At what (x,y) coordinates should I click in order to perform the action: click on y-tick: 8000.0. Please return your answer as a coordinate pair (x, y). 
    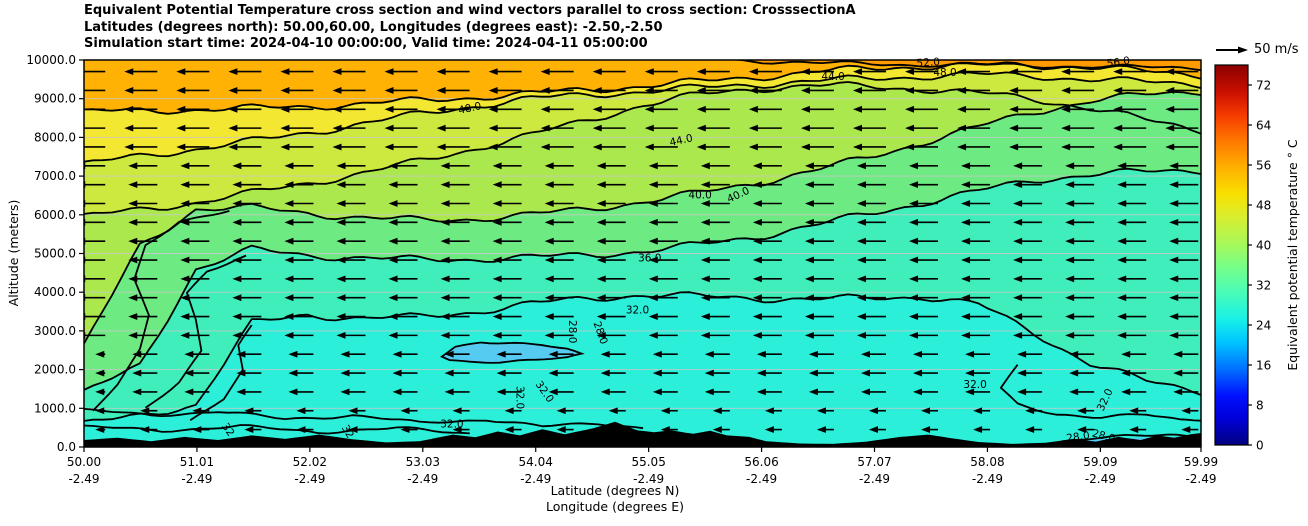
    Looking at the image, I should click on (55, 137).